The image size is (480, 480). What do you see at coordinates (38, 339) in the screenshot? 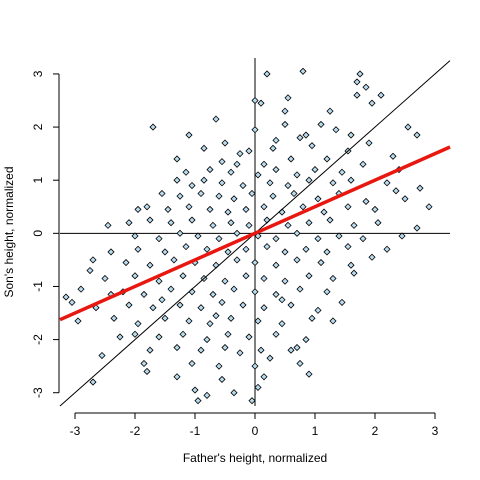
I see `y-tick-label: -2` at bounding box center [38, 339].